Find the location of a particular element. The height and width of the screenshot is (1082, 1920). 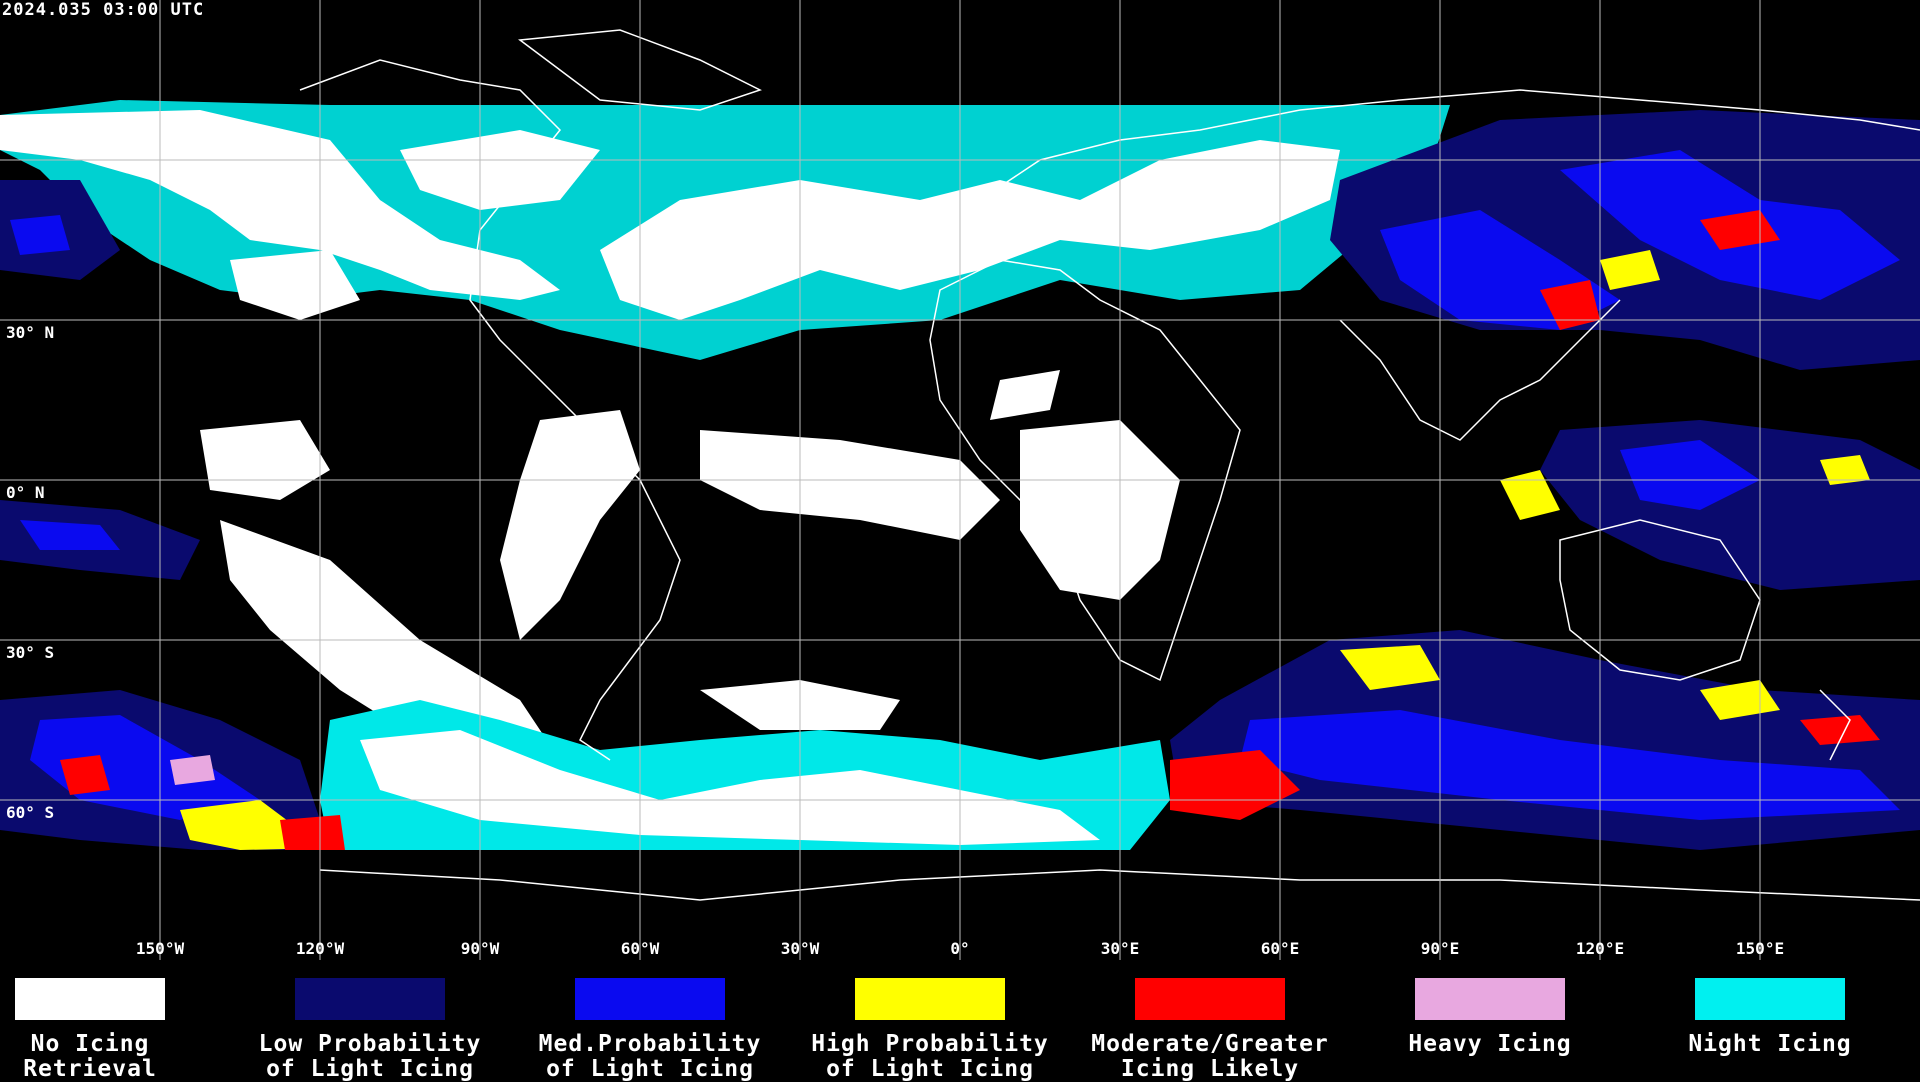

timestamp: 2024.035 03:00 UTC is located at coordinates (103, 10).